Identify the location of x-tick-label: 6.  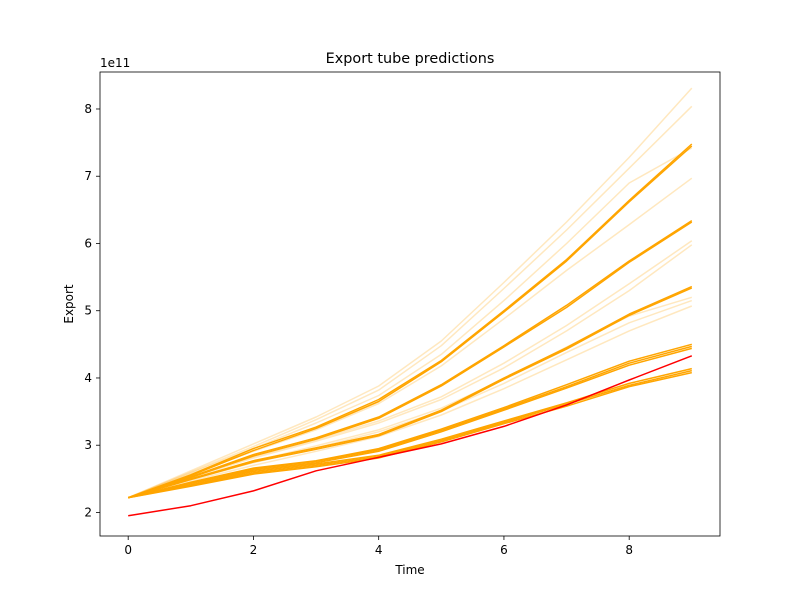
(504, 550).